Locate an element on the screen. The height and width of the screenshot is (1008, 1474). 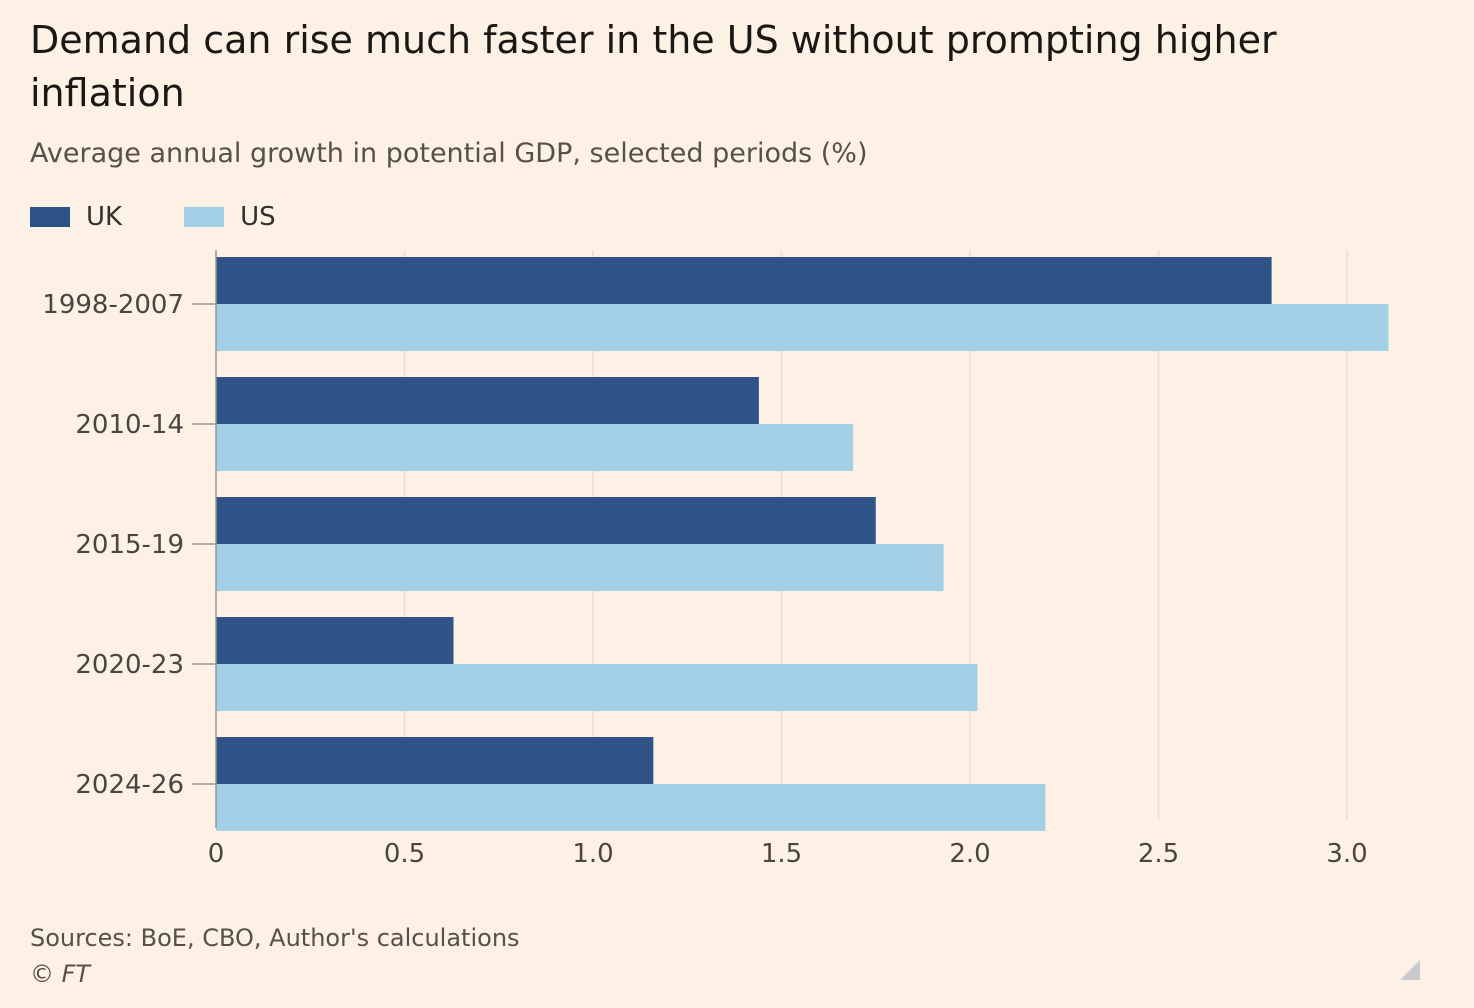
x-tick-label-1: 0.5 is located at coordinates (404, 854).